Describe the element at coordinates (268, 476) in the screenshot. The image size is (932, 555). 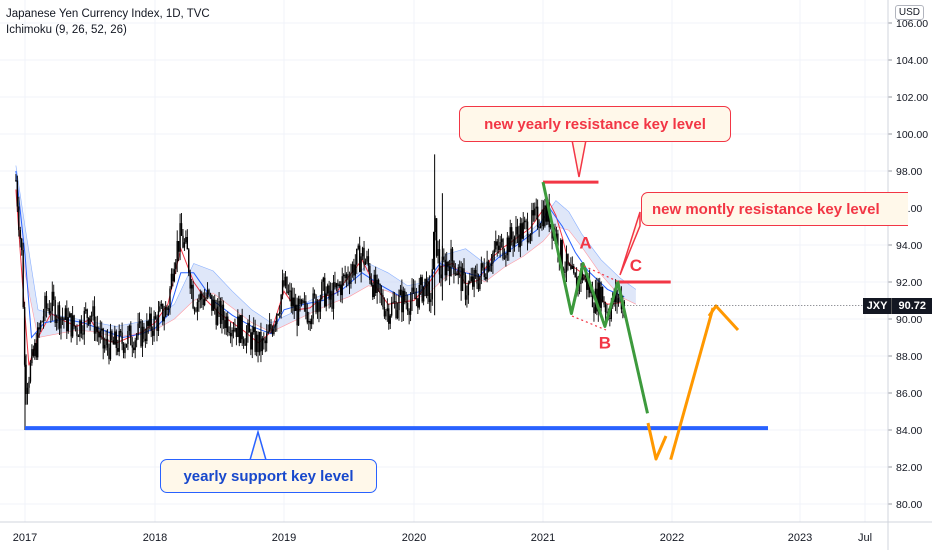
I see `yearly-support-callout: yearly support key level` at that location.